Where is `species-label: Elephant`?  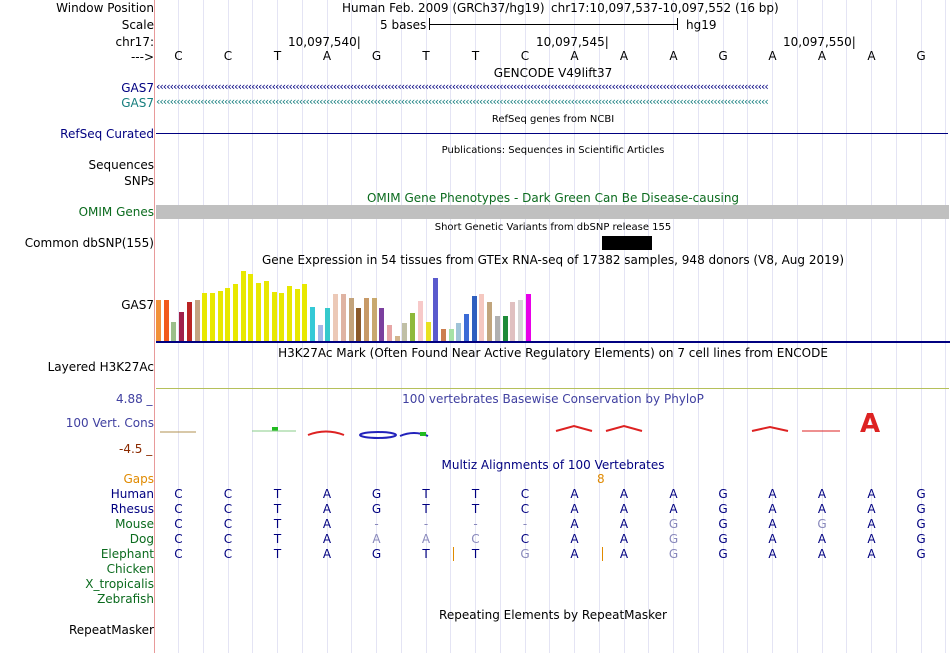
species-label: Elephant is located at coordinates (127, 554).